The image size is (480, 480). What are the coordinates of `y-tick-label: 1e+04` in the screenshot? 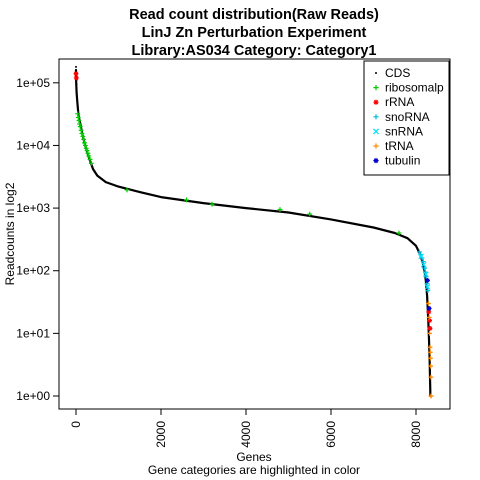 It's located at (33, 145).